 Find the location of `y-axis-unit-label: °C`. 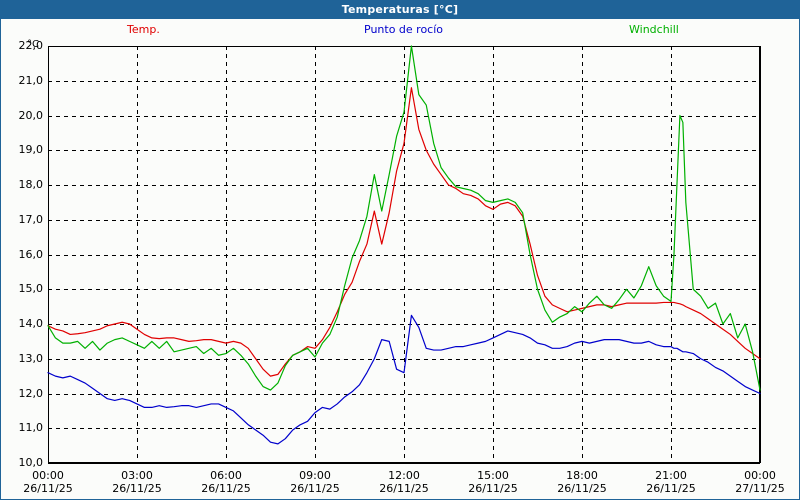

y-axis-unit-label: °C is located at coordinates (33, 44).